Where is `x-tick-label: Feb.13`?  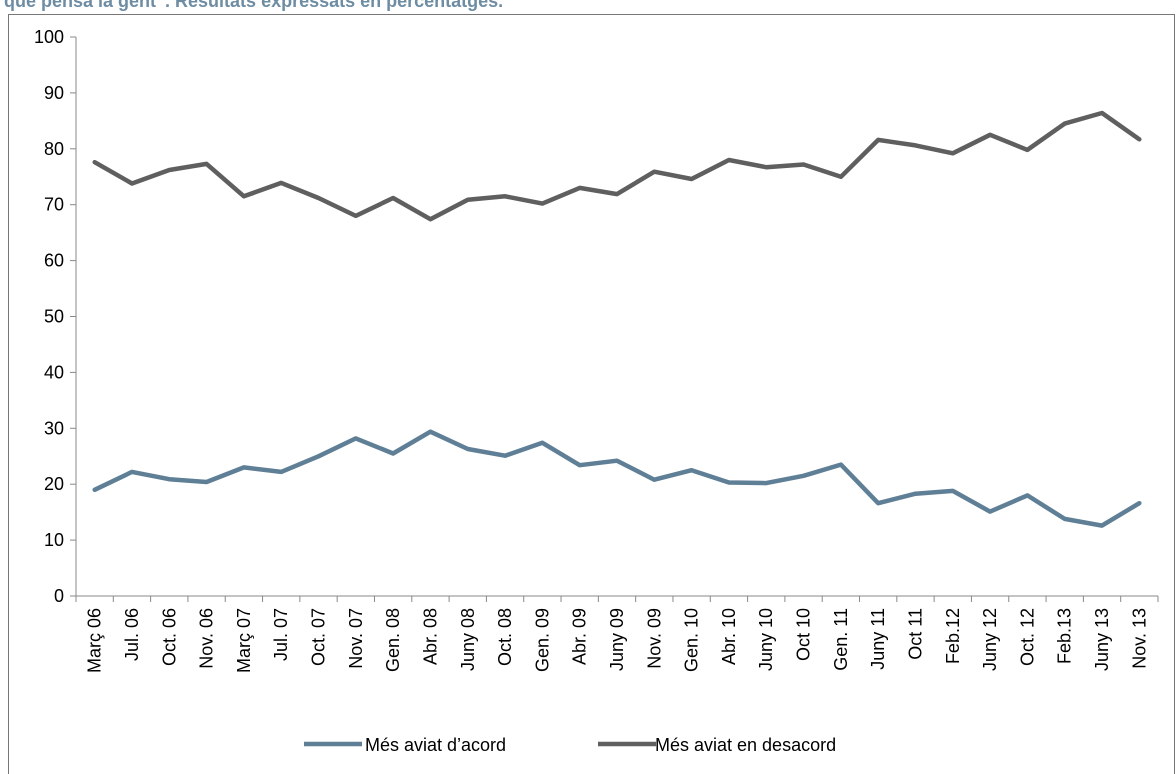 x-tick-label: Feb.13 is located at coordinates (1065, 636).